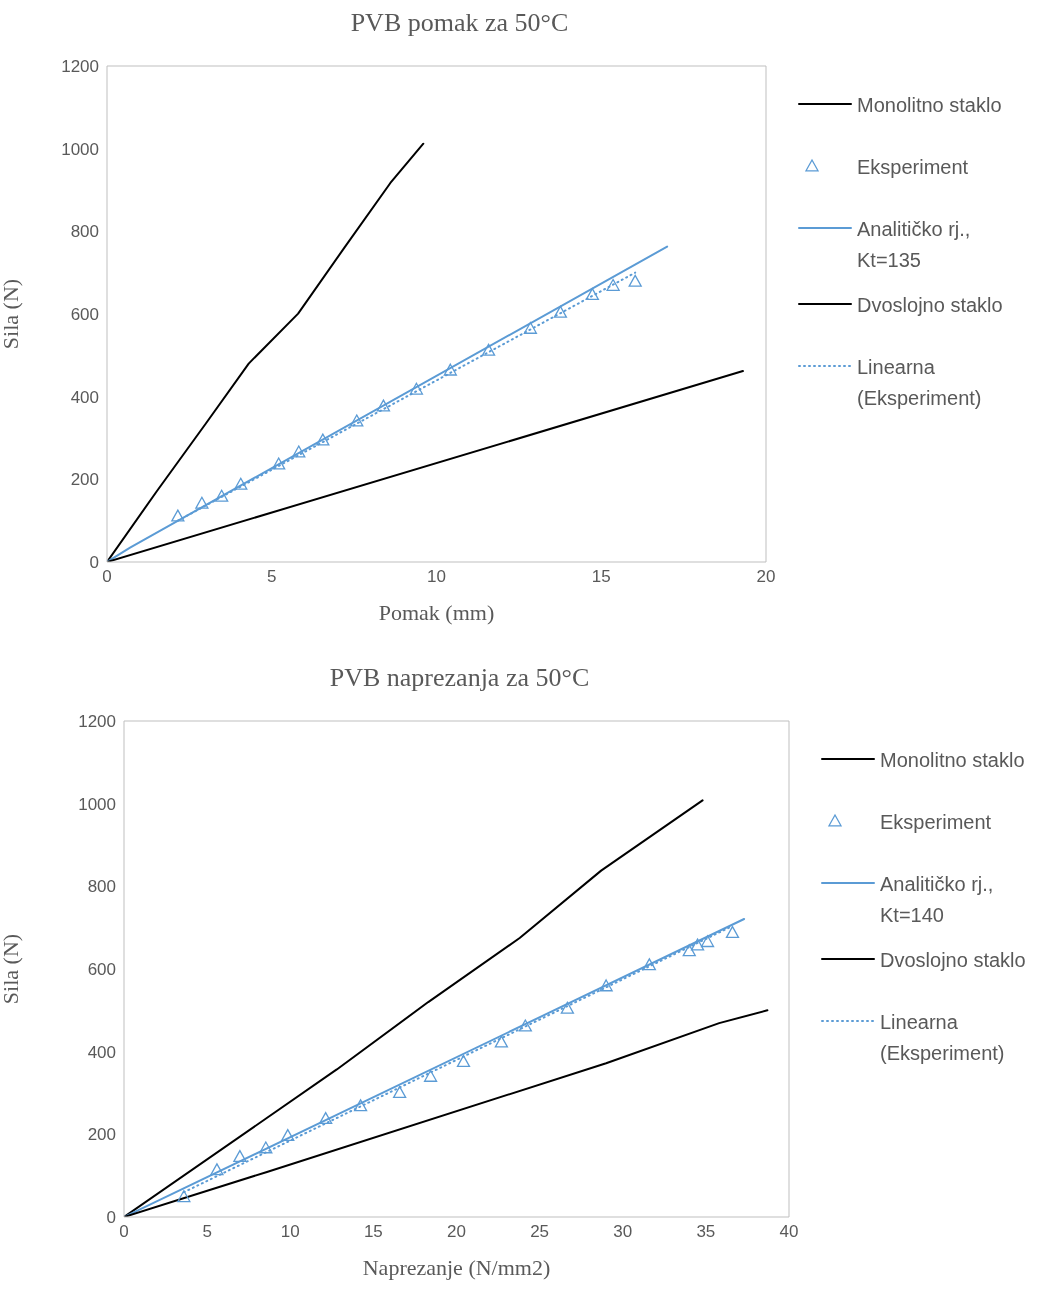 This screenshot has width=1039, height=1297. I want to click on x-tick-label: 30, so click(623, 1232).